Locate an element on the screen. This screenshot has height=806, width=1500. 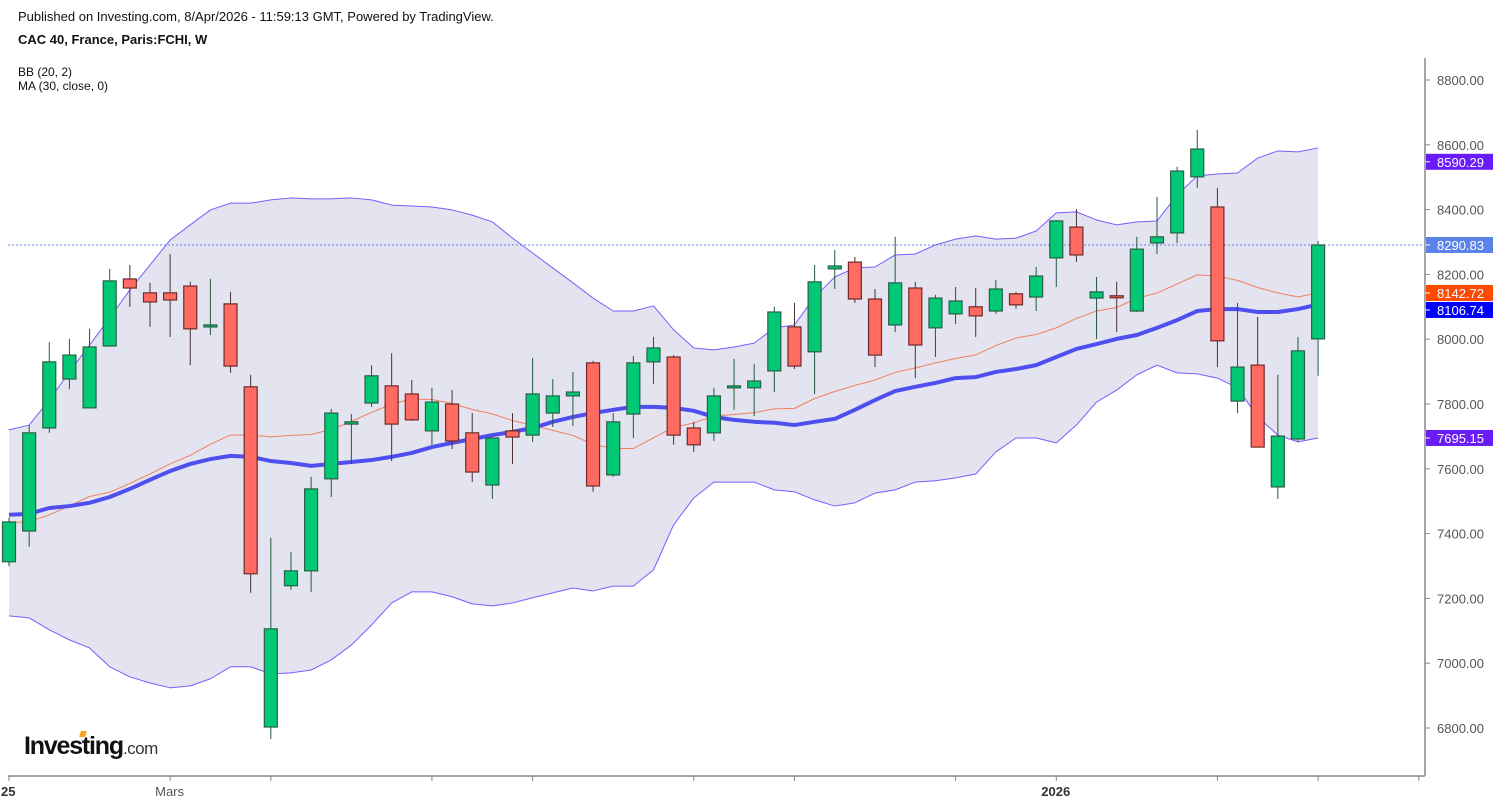
time-tick-label: Mars is located at coordinates (169, 791).